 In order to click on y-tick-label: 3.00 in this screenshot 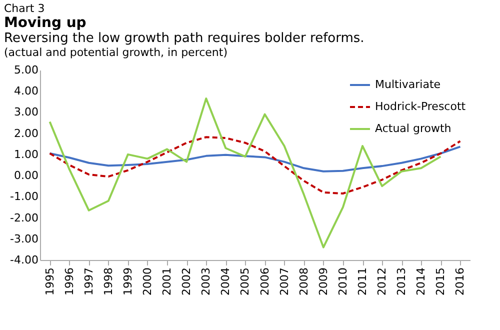, I will do `click(26, 112)`.